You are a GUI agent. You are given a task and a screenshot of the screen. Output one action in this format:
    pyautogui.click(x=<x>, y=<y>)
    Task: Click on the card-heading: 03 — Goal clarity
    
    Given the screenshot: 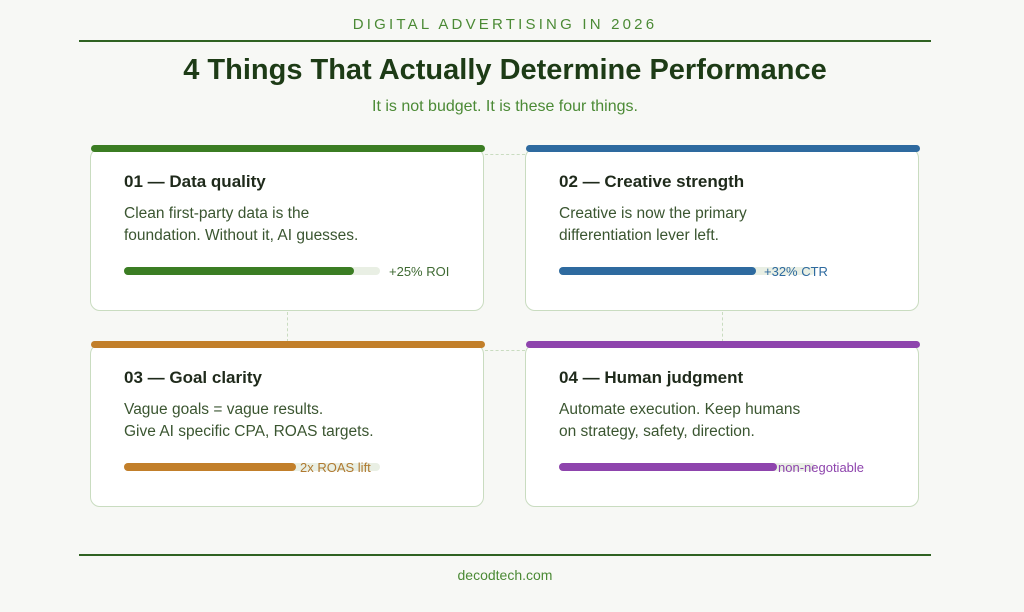 What is the action you would take?
    pyautogui.click(x=193, y=377)
    